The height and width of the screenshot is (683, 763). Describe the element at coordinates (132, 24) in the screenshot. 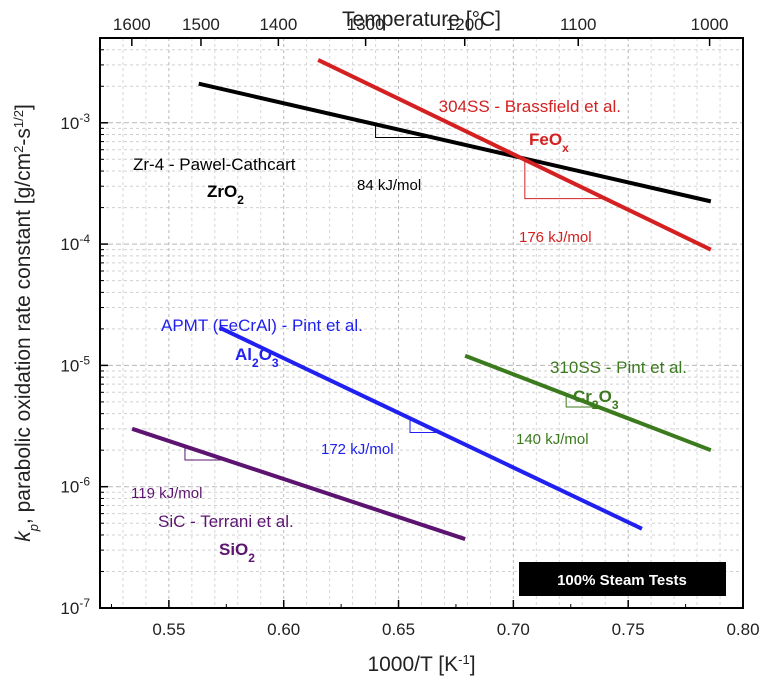

I see `top-tick-label: 1600` at that location.